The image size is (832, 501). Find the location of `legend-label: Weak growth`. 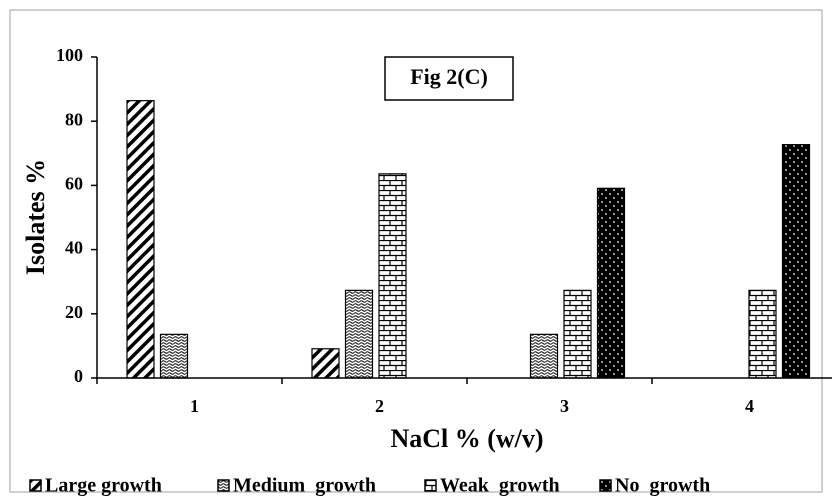

legend-label: Weak growth is located at coordinates (500, 486).